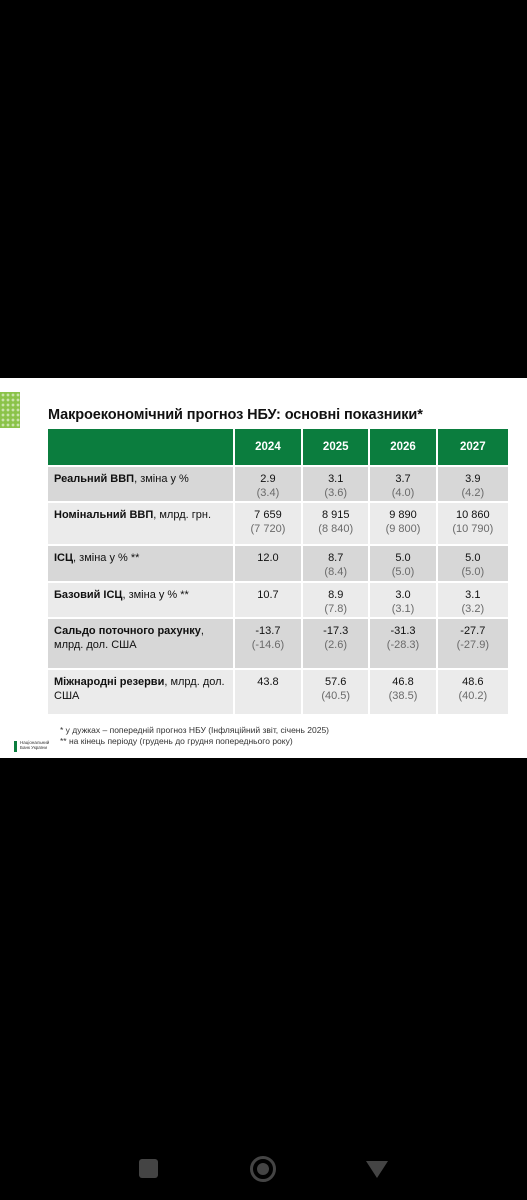 This screenshot has width=527, height=1200. What do you see at coordinates (403, 493) in the screenshot?
I see `cell-prev-value: (4.0)` at bounding box center [403, 493].